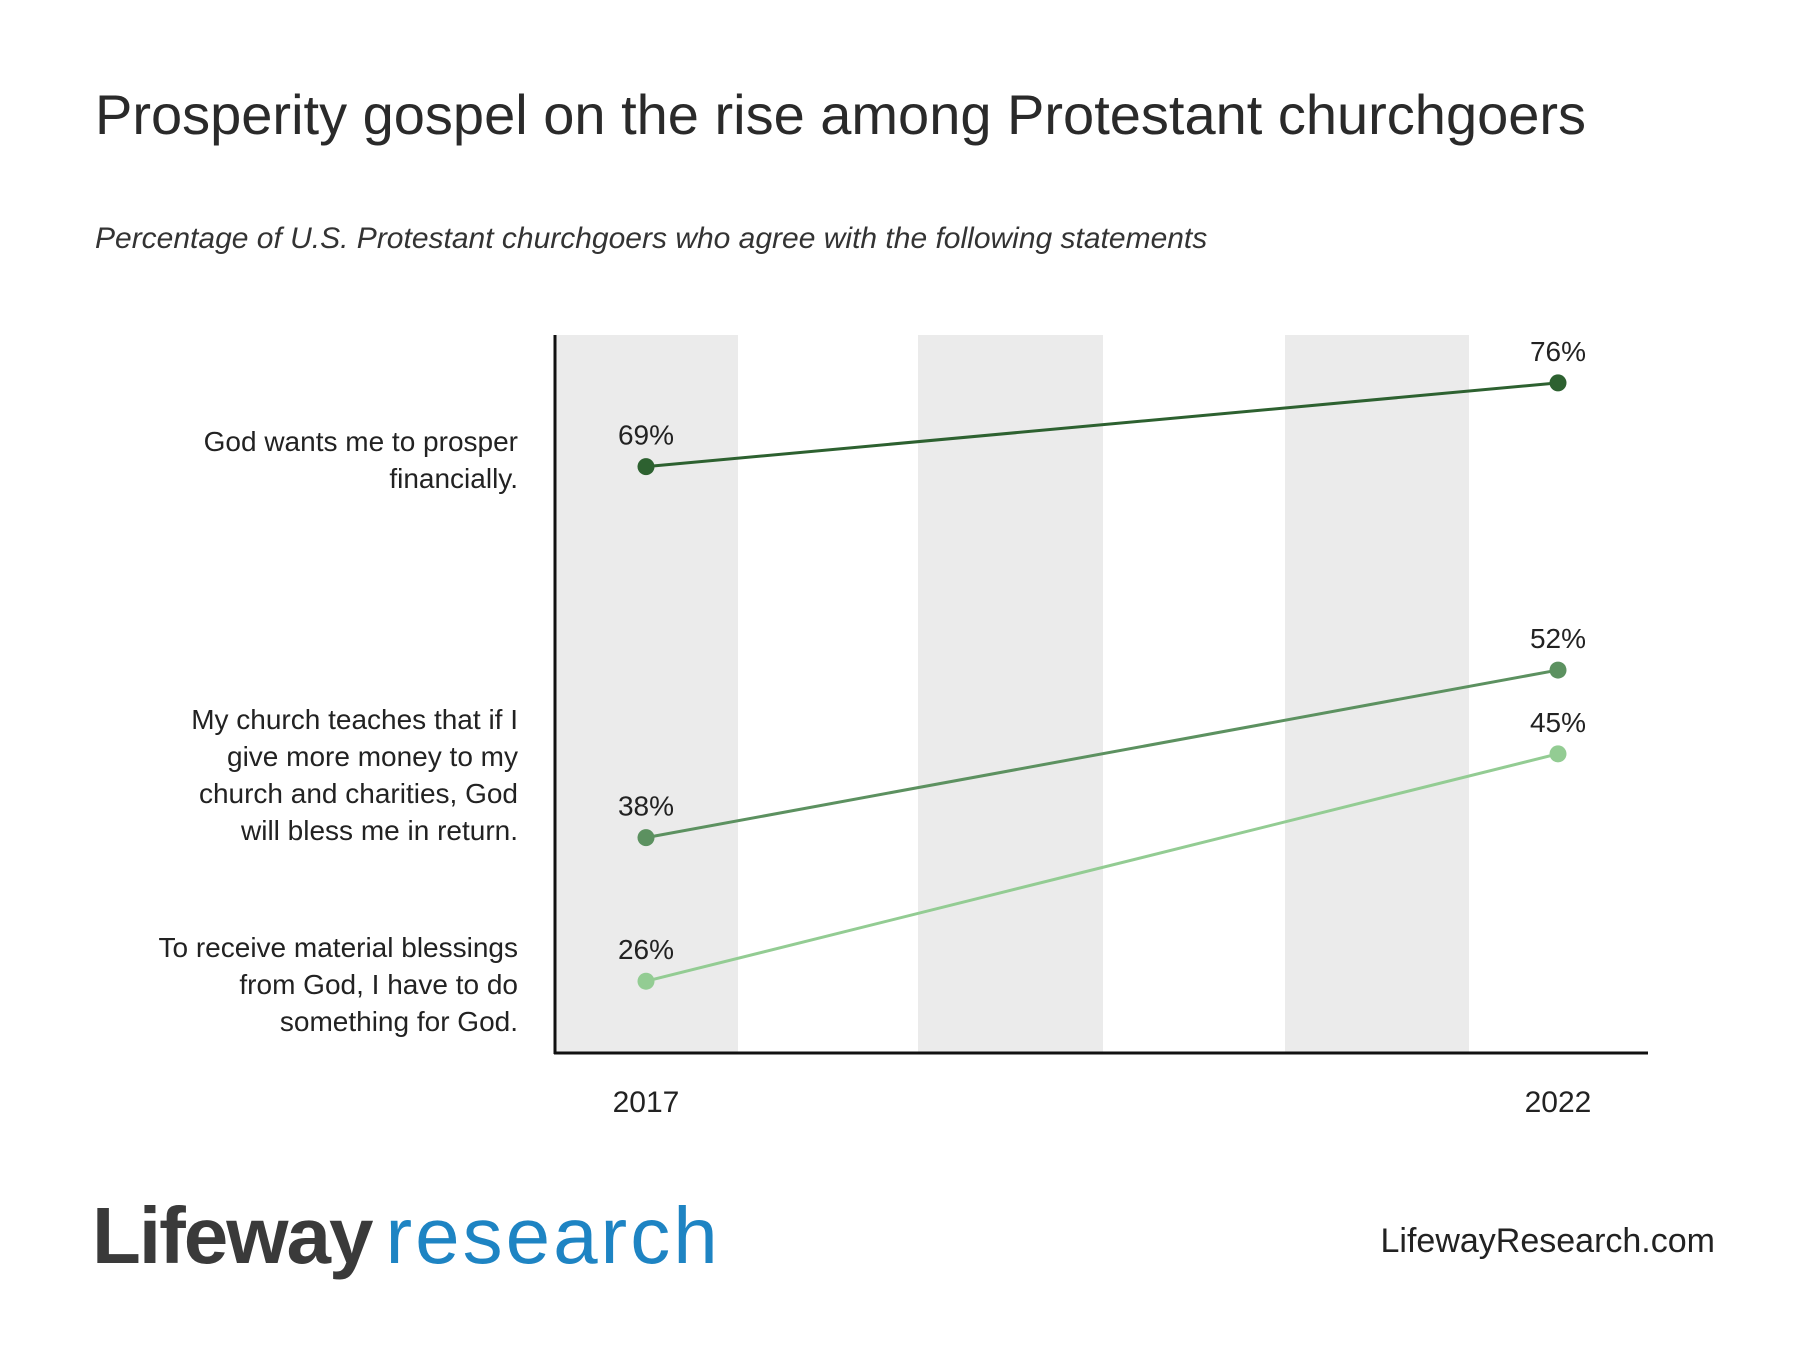 The height and width of the screenshot is (1369, 1800). Describe the element at coordinates (358, 793) in the screenshot. I see `label-line: church and charities, God` at that location.